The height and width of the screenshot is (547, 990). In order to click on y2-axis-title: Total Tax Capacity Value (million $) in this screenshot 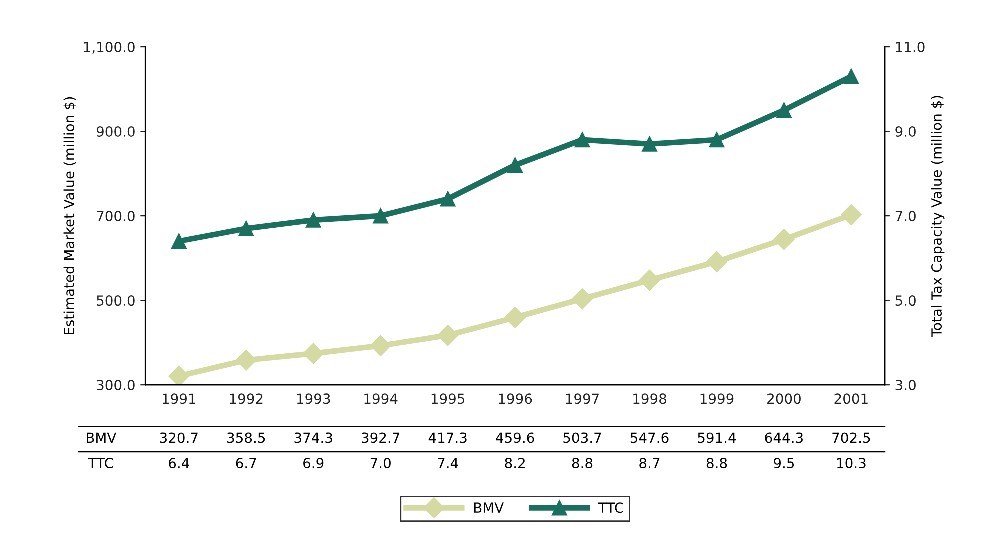, I will do `click(938, 217)`.